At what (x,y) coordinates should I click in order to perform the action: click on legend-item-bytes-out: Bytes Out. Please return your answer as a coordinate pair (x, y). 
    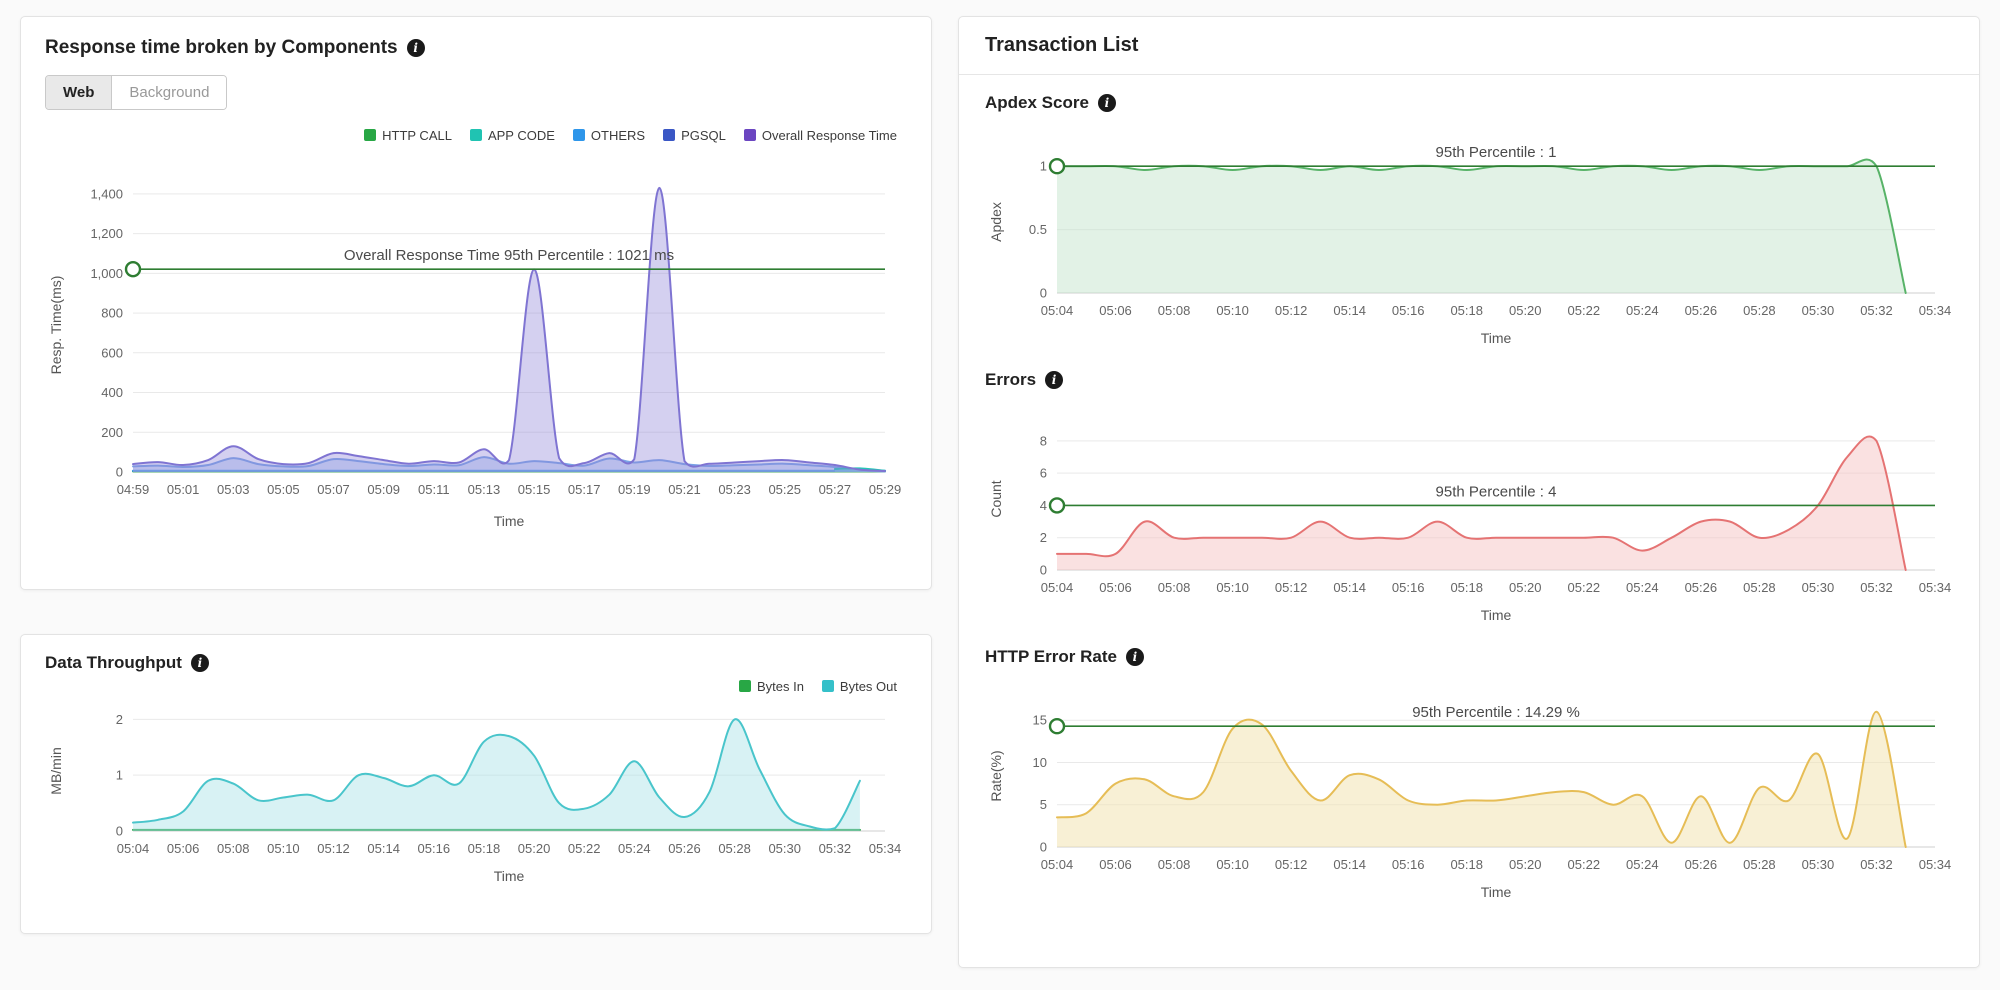
    Looking at the image, I should click on (859, 686).